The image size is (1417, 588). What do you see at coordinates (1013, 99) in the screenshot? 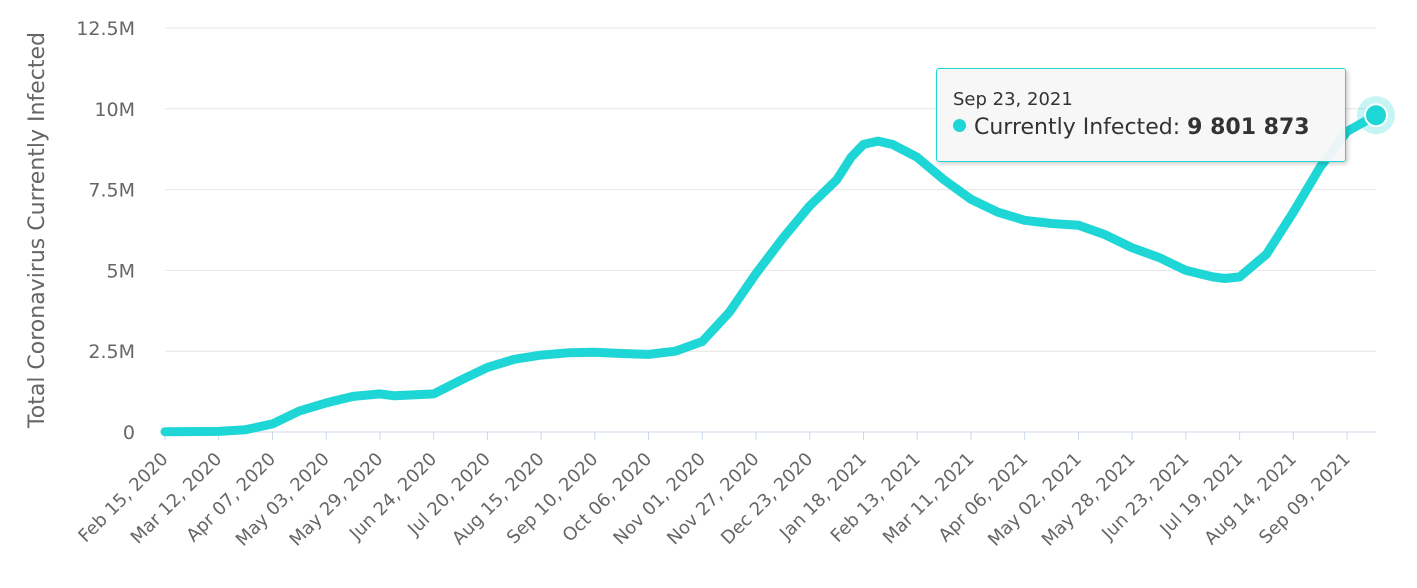
I see `tooltip-date: Sep 23, 2021` at bounding box center [1013, 99].